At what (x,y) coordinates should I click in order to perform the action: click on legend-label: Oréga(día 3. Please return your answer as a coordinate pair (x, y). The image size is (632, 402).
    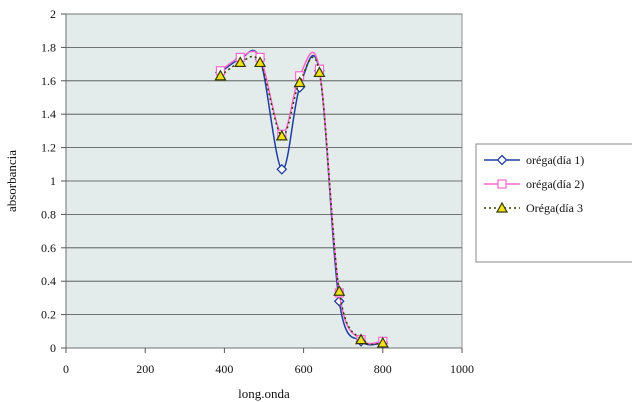
    Looking at the image, I should click on (554, 208).